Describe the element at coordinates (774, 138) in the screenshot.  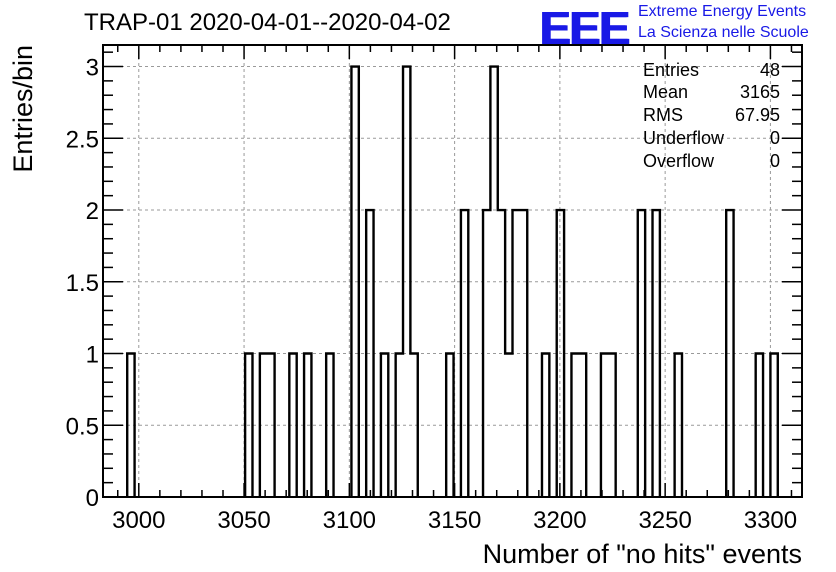
I see `stat-value-underflow: 0` at that location.